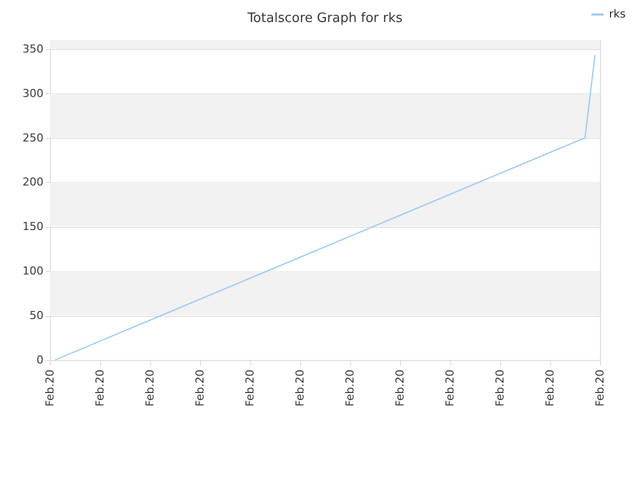 Image resolution: width=640 pixels, height=480 pixels. Describe the element at coordinates (617, 14) in the screenshot. I see `legend-label: rks` at that location.